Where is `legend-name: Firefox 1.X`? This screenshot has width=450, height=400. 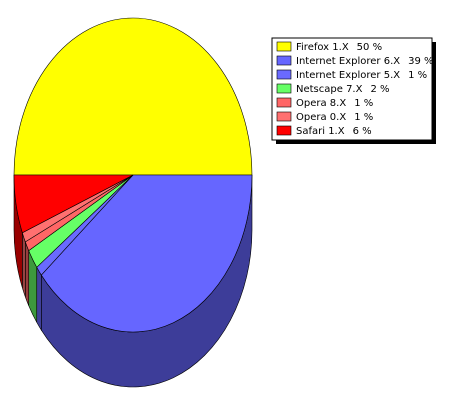 legend-name: Firefox 1.X is located at coordinates (322, 47).